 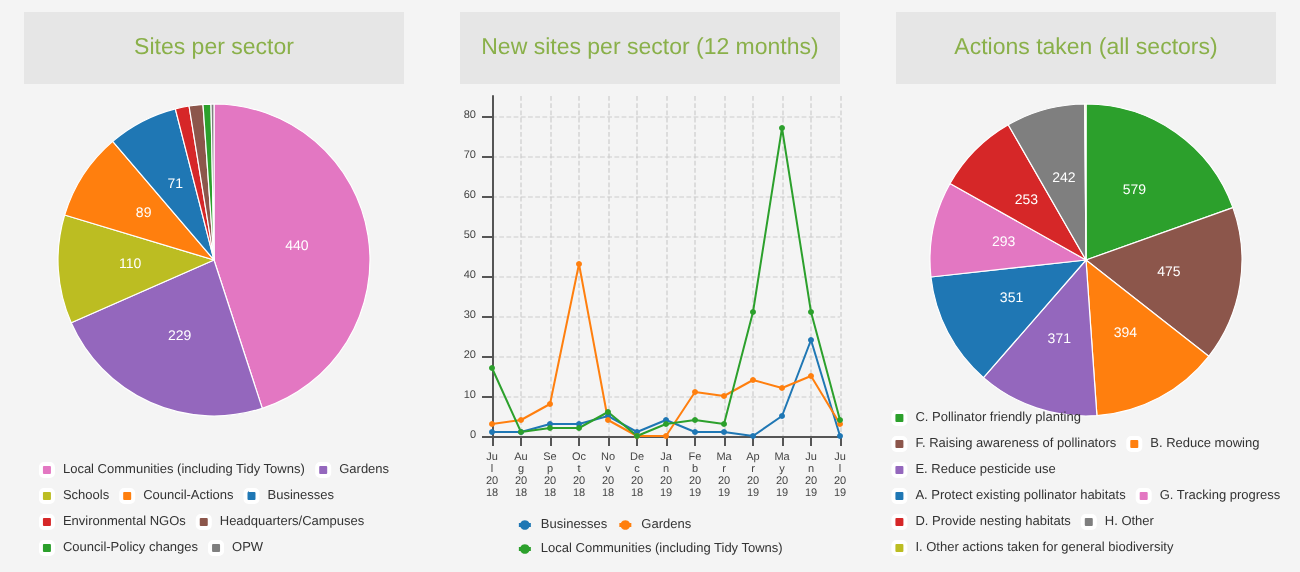 What do you see at coordinates (650, 48) in the screenshot?
I see `chart-title: New sites per sector (12 months)` at bounding box center [650, 48].